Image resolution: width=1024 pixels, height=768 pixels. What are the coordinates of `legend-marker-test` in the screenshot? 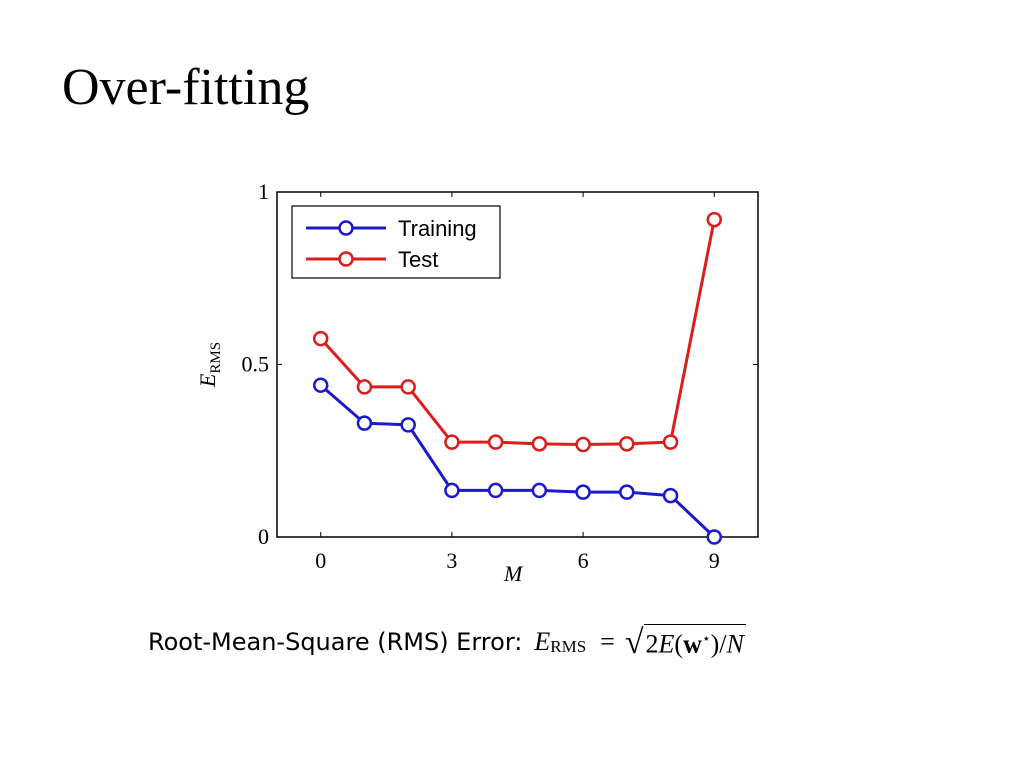 It's located at (346, 259).